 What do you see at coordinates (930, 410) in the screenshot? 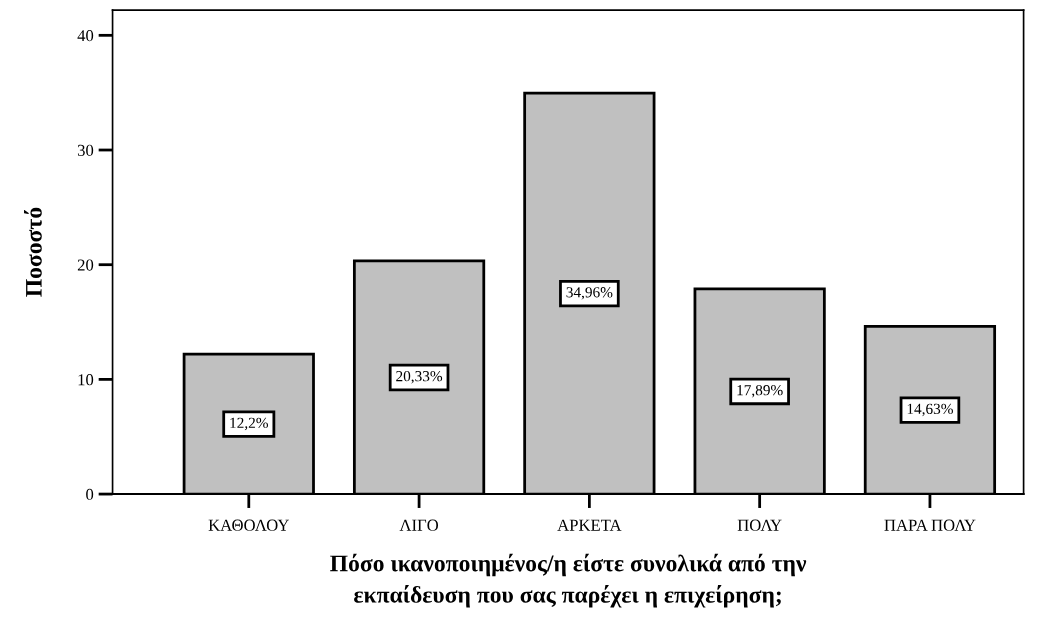
I see `data-label: 14,63%` at bounding box center [930, 410].